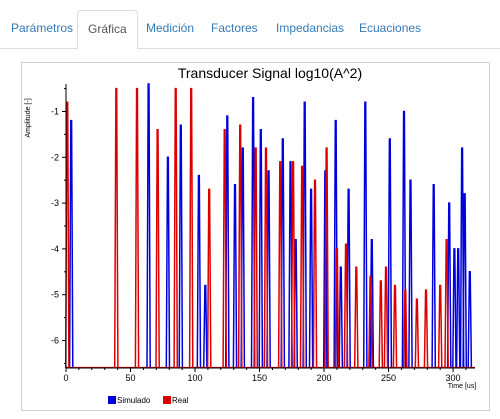 The height and width of the screenshot is (419, 500). I want to click on x-axis-label: Time [us], so click(462, 386).